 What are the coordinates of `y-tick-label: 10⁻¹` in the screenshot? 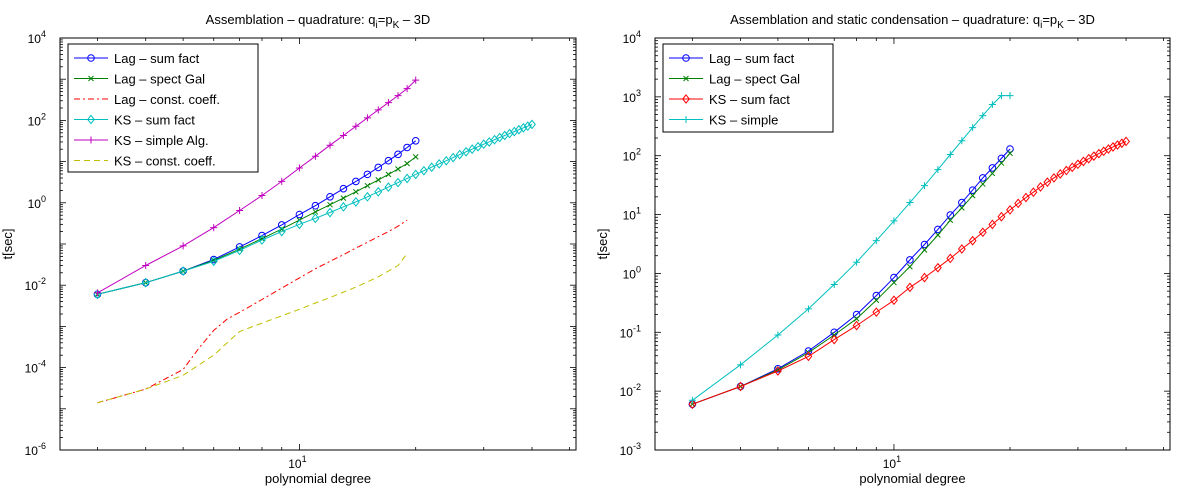 It's located at (630, 331).